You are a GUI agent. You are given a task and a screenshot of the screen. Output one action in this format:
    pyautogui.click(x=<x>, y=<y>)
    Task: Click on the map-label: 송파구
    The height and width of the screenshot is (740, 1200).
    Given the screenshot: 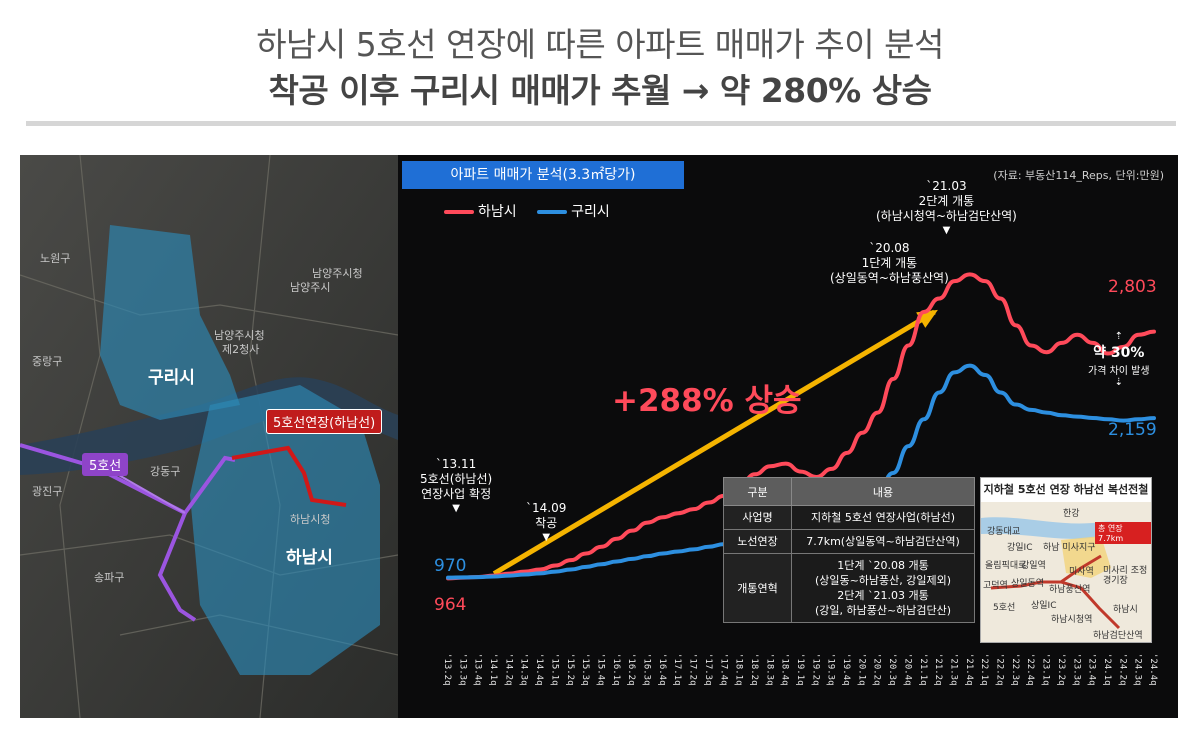 What is the action you would take?
    pyautogui.click(x=109, y=577)
    